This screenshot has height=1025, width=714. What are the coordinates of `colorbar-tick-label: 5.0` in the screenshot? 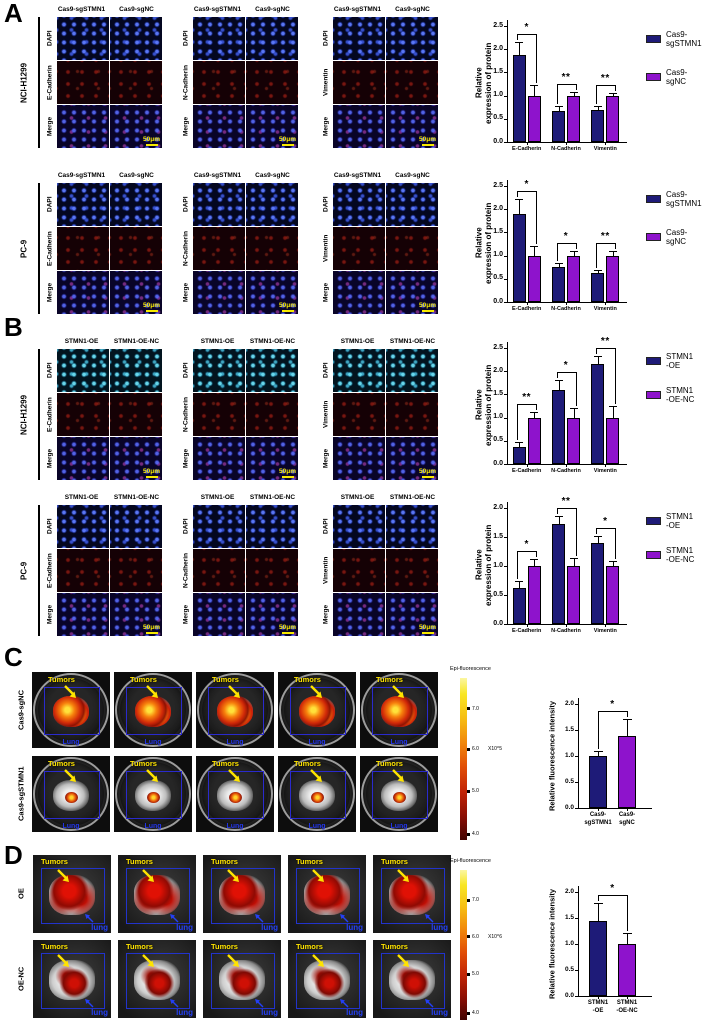 It's located at (475, 974).